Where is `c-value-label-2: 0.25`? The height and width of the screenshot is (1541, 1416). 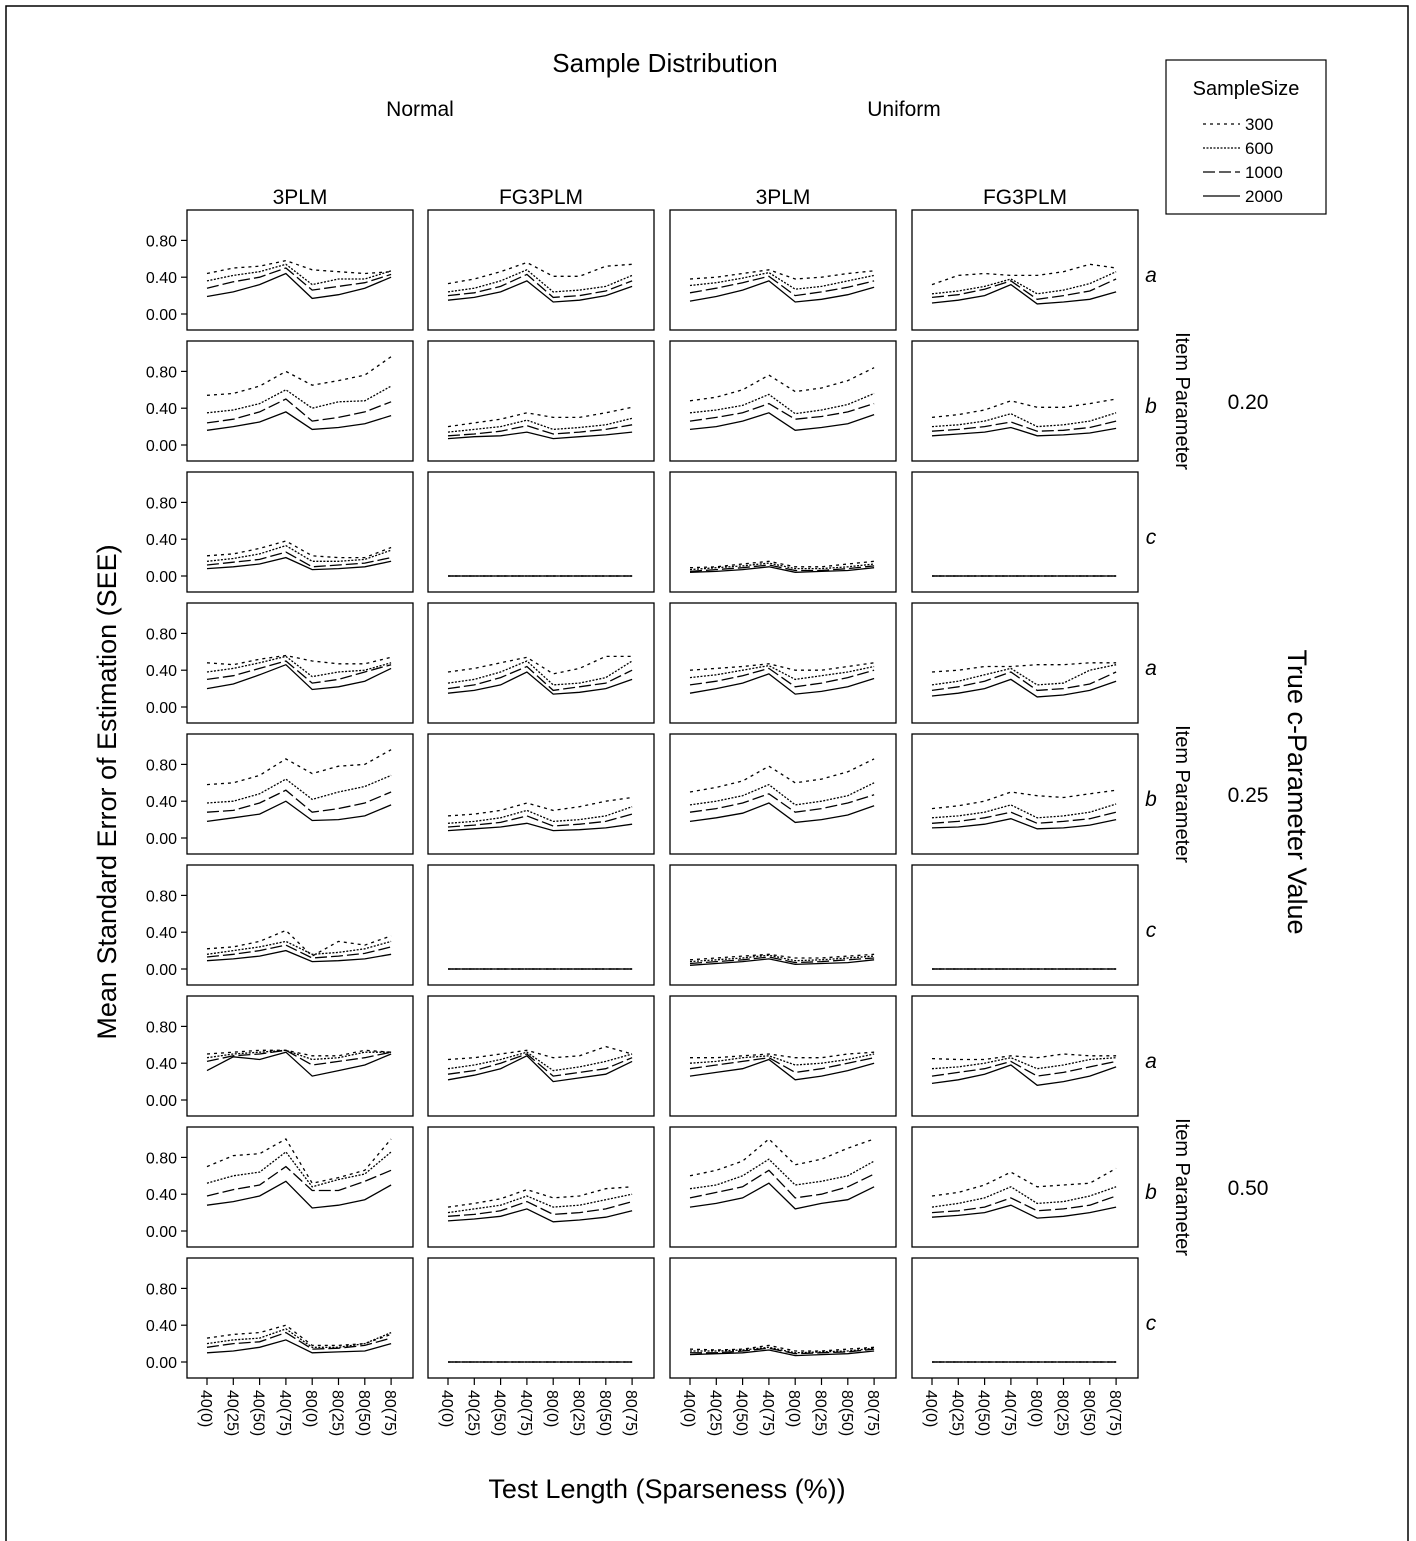
c-value-label-2: 0.25 is located at coordinates (1248, 795).